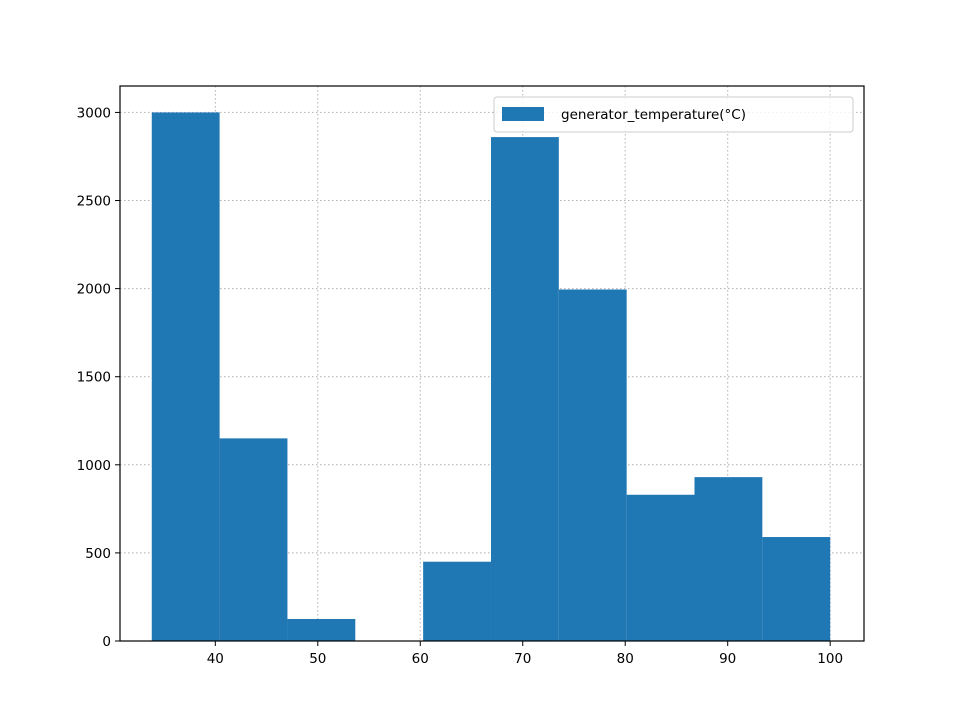  What do you see at coordinates (94, 113) in the screenshot?
I see `y-tick-label: 3000` at bounding box center [94, 113].